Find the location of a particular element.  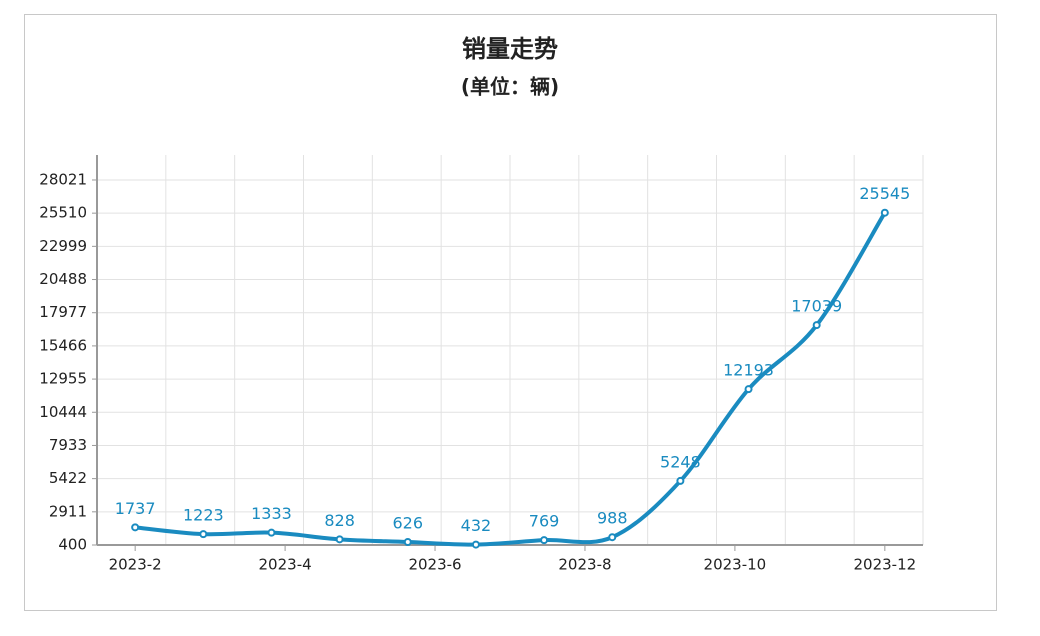

value-label: 432 is located at coordinates (476, 525).